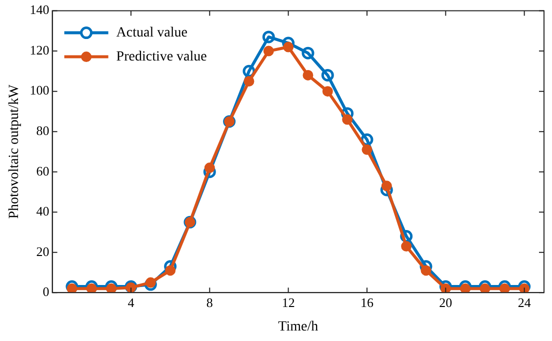 This screenshot has height=341, width=552. I want to click on x-tick-label: 4, so click(131, 302).